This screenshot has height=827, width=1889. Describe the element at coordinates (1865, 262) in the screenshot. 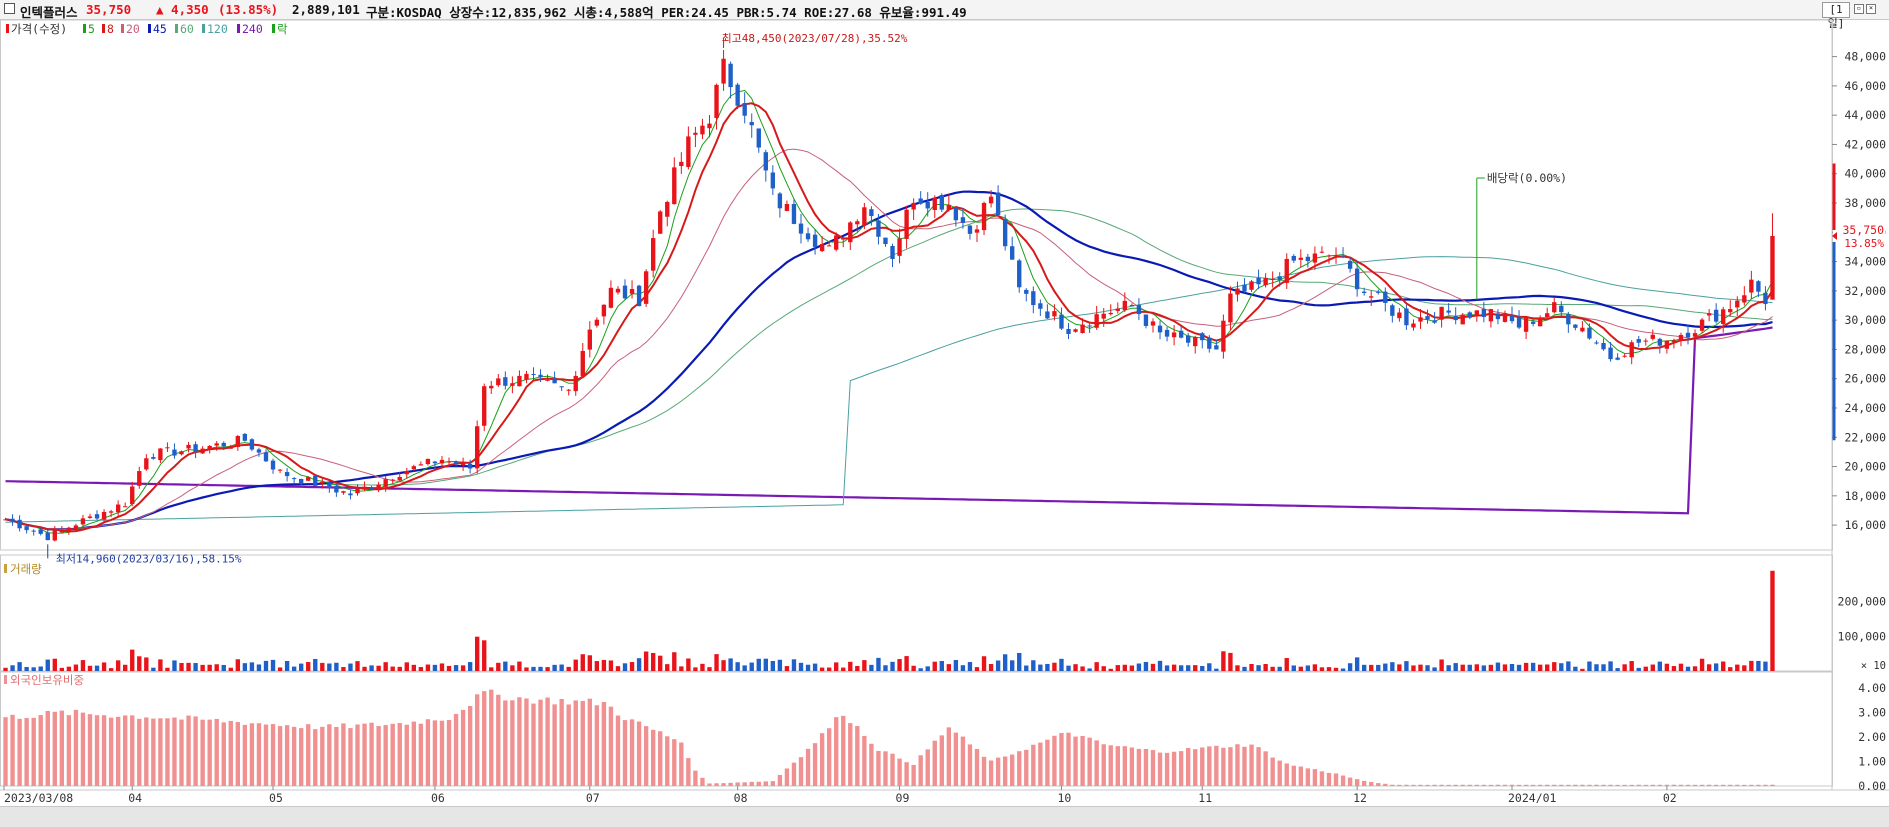

I see `price-tick-label: 34,000` at that location.